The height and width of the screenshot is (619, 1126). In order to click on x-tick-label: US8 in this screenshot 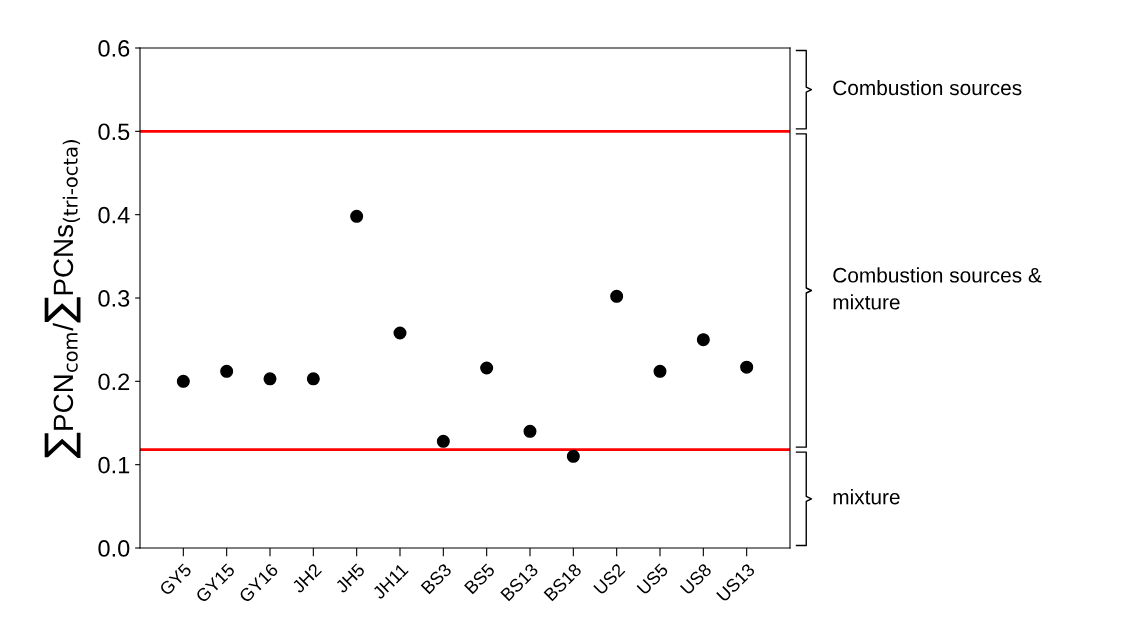, I will do `click(696, 579)`.